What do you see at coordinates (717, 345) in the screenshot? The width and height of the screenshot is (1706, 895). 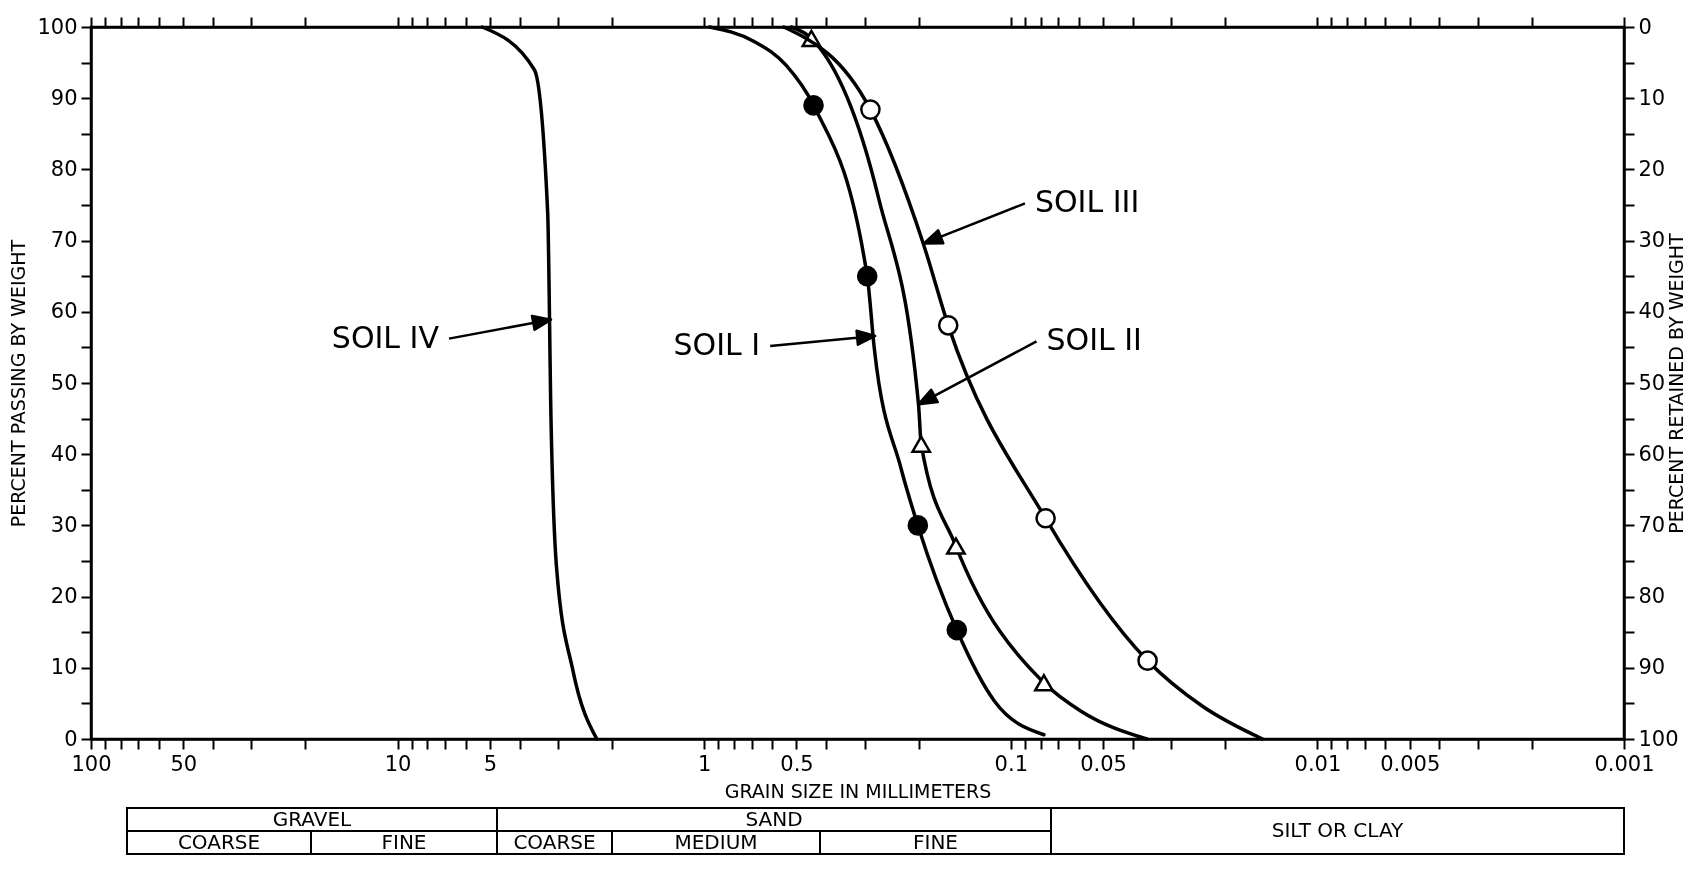 I see `annotation: SOIL I` at bounding box center [717, 345].